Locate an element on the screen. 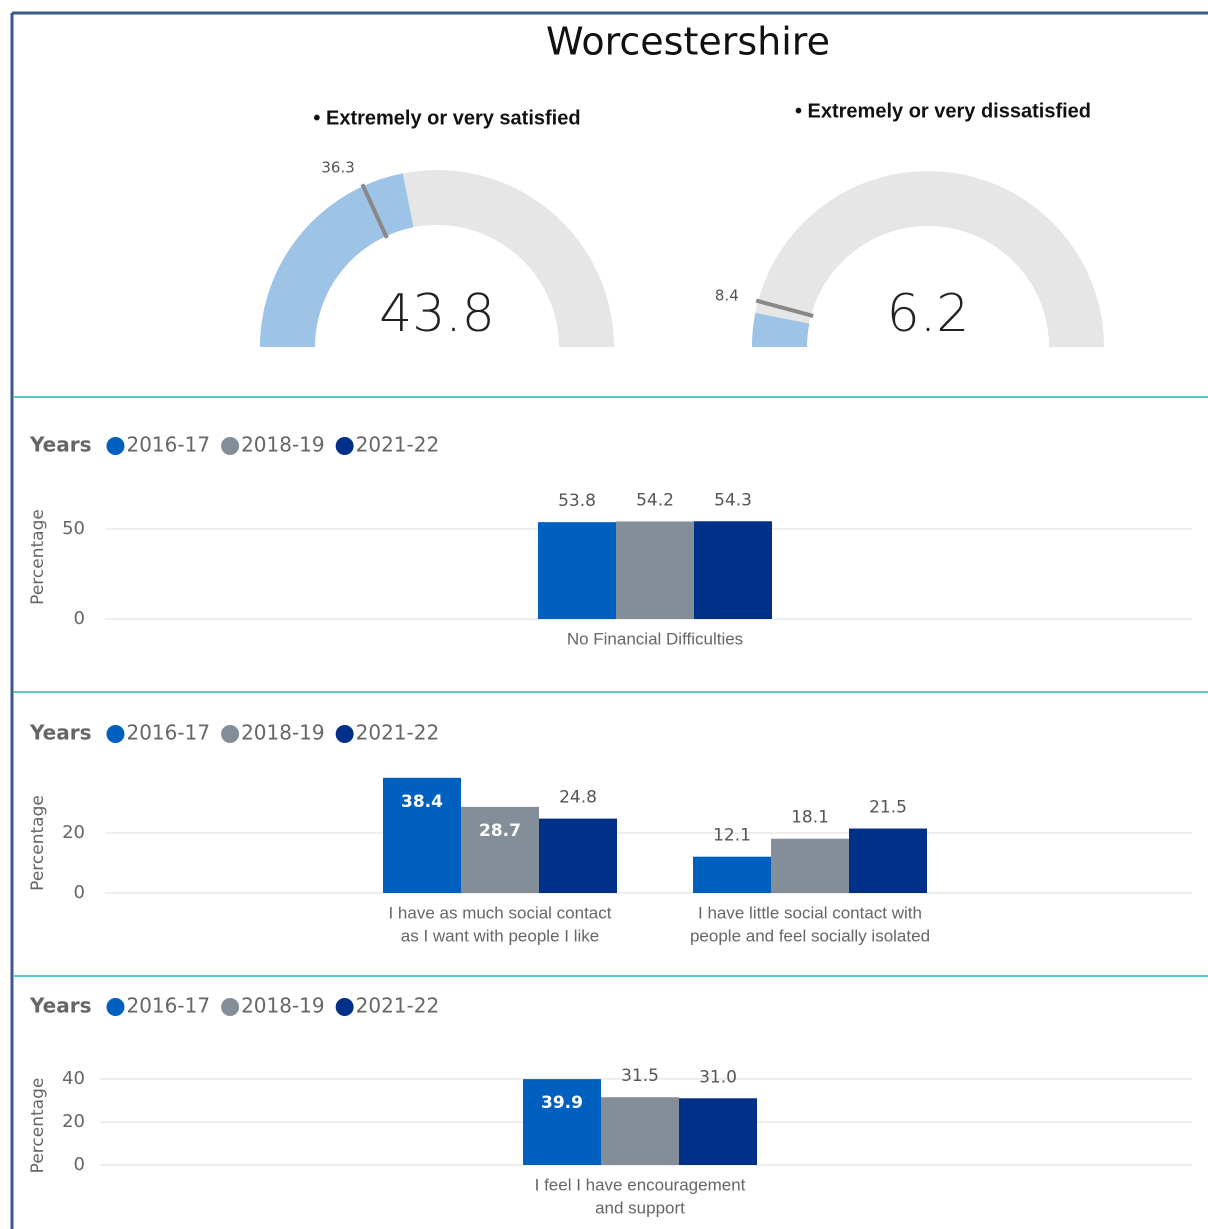 This screenshot has width=1208, height=1229. data-label: 12.1 is located at coordinates (732, 836).